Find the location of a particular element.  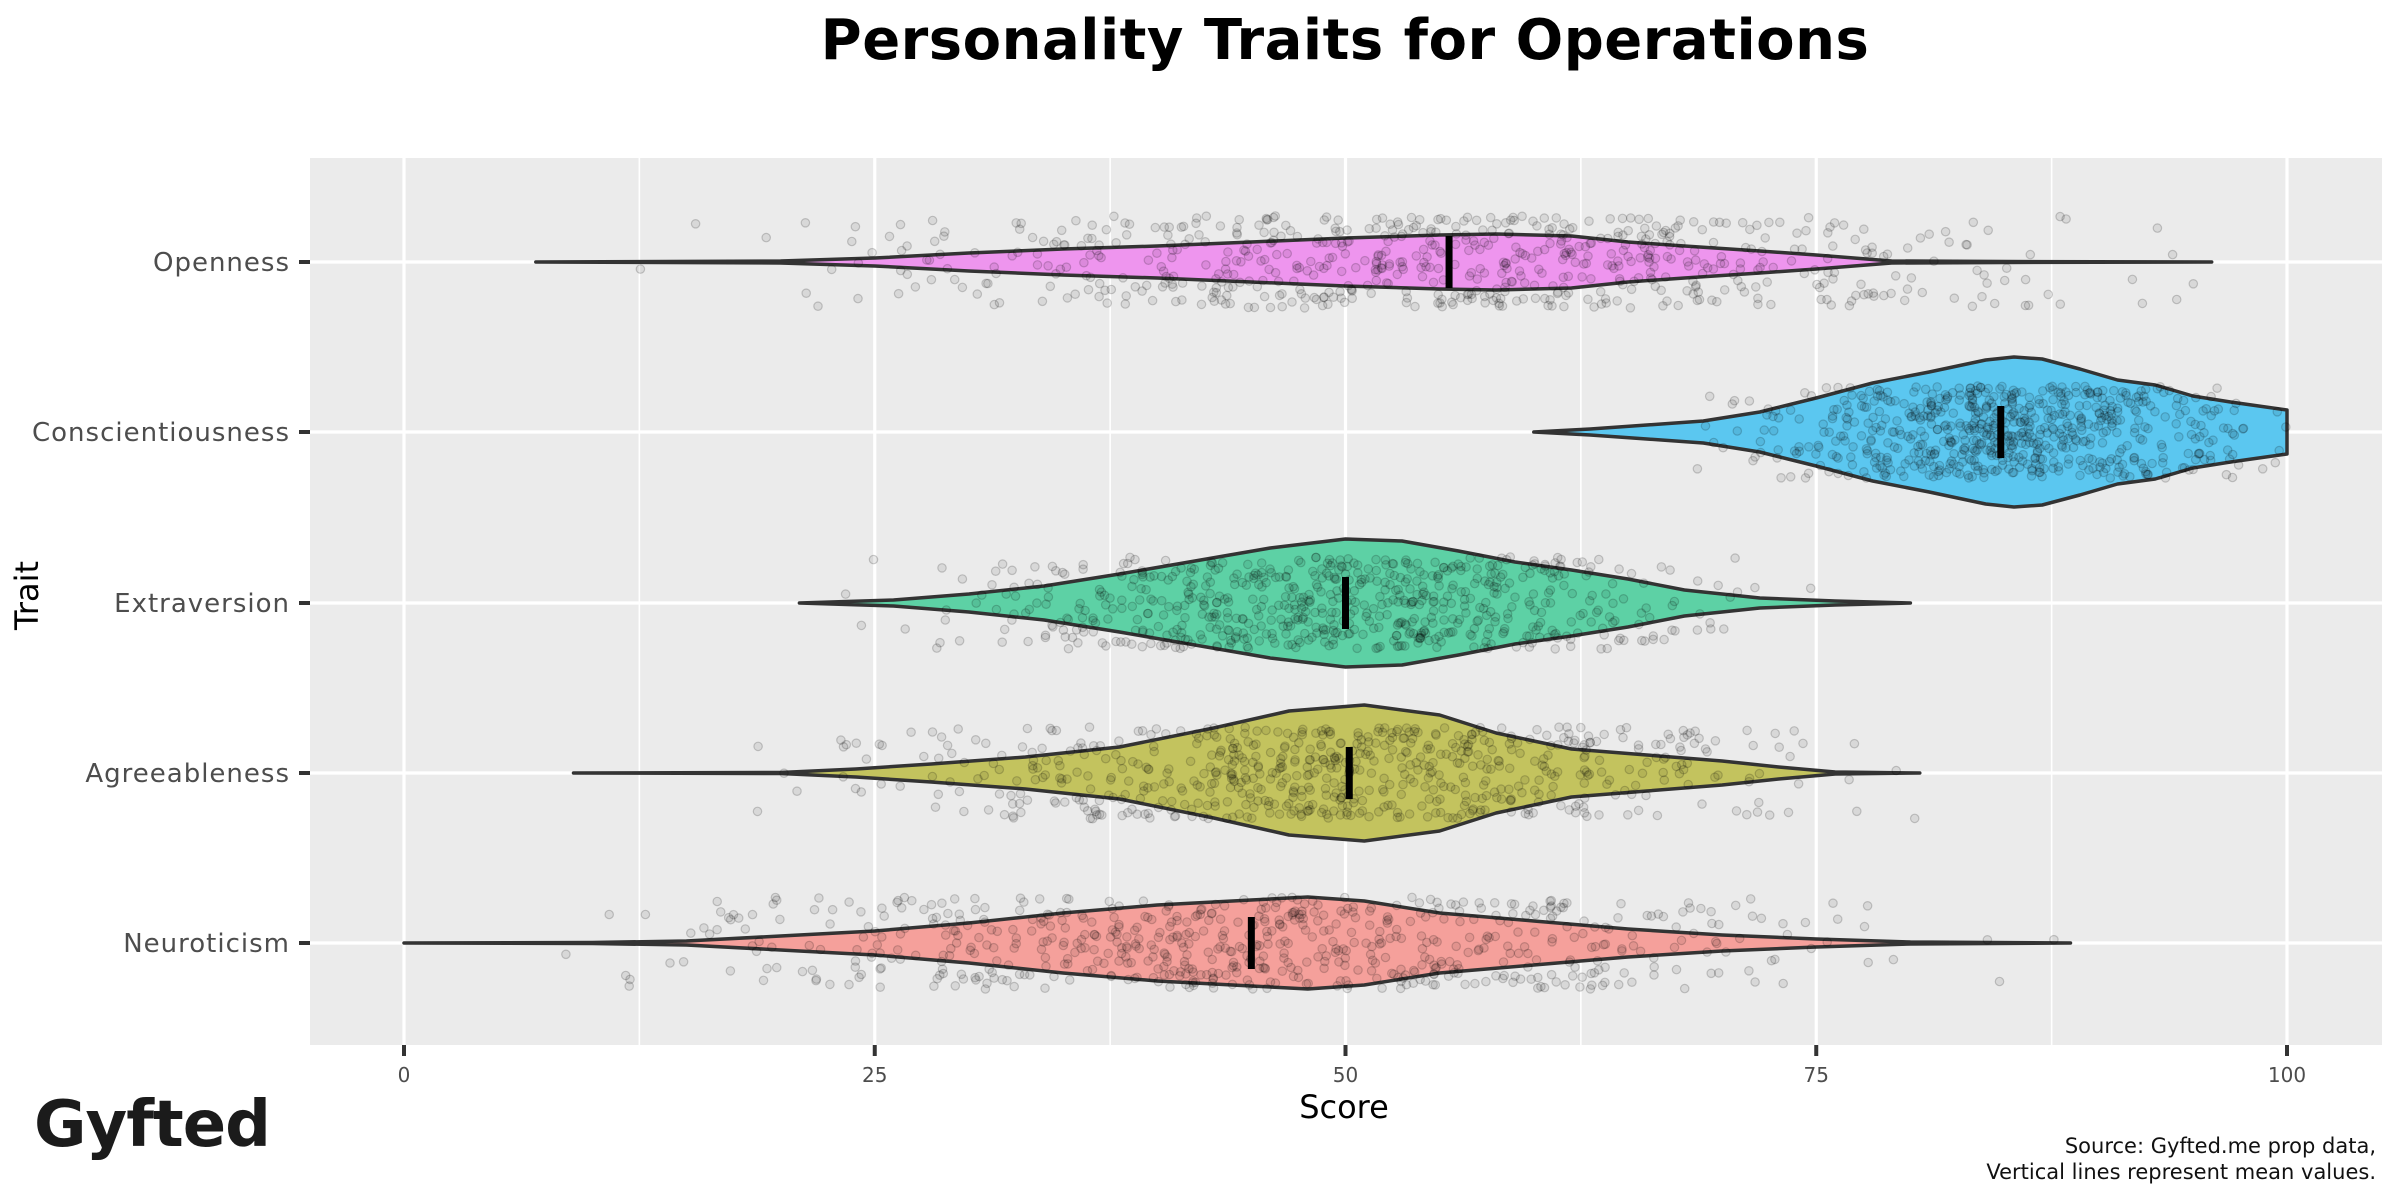

caption-note: Vertical lines represent mean values. is located at coordinates (2181, 1172).